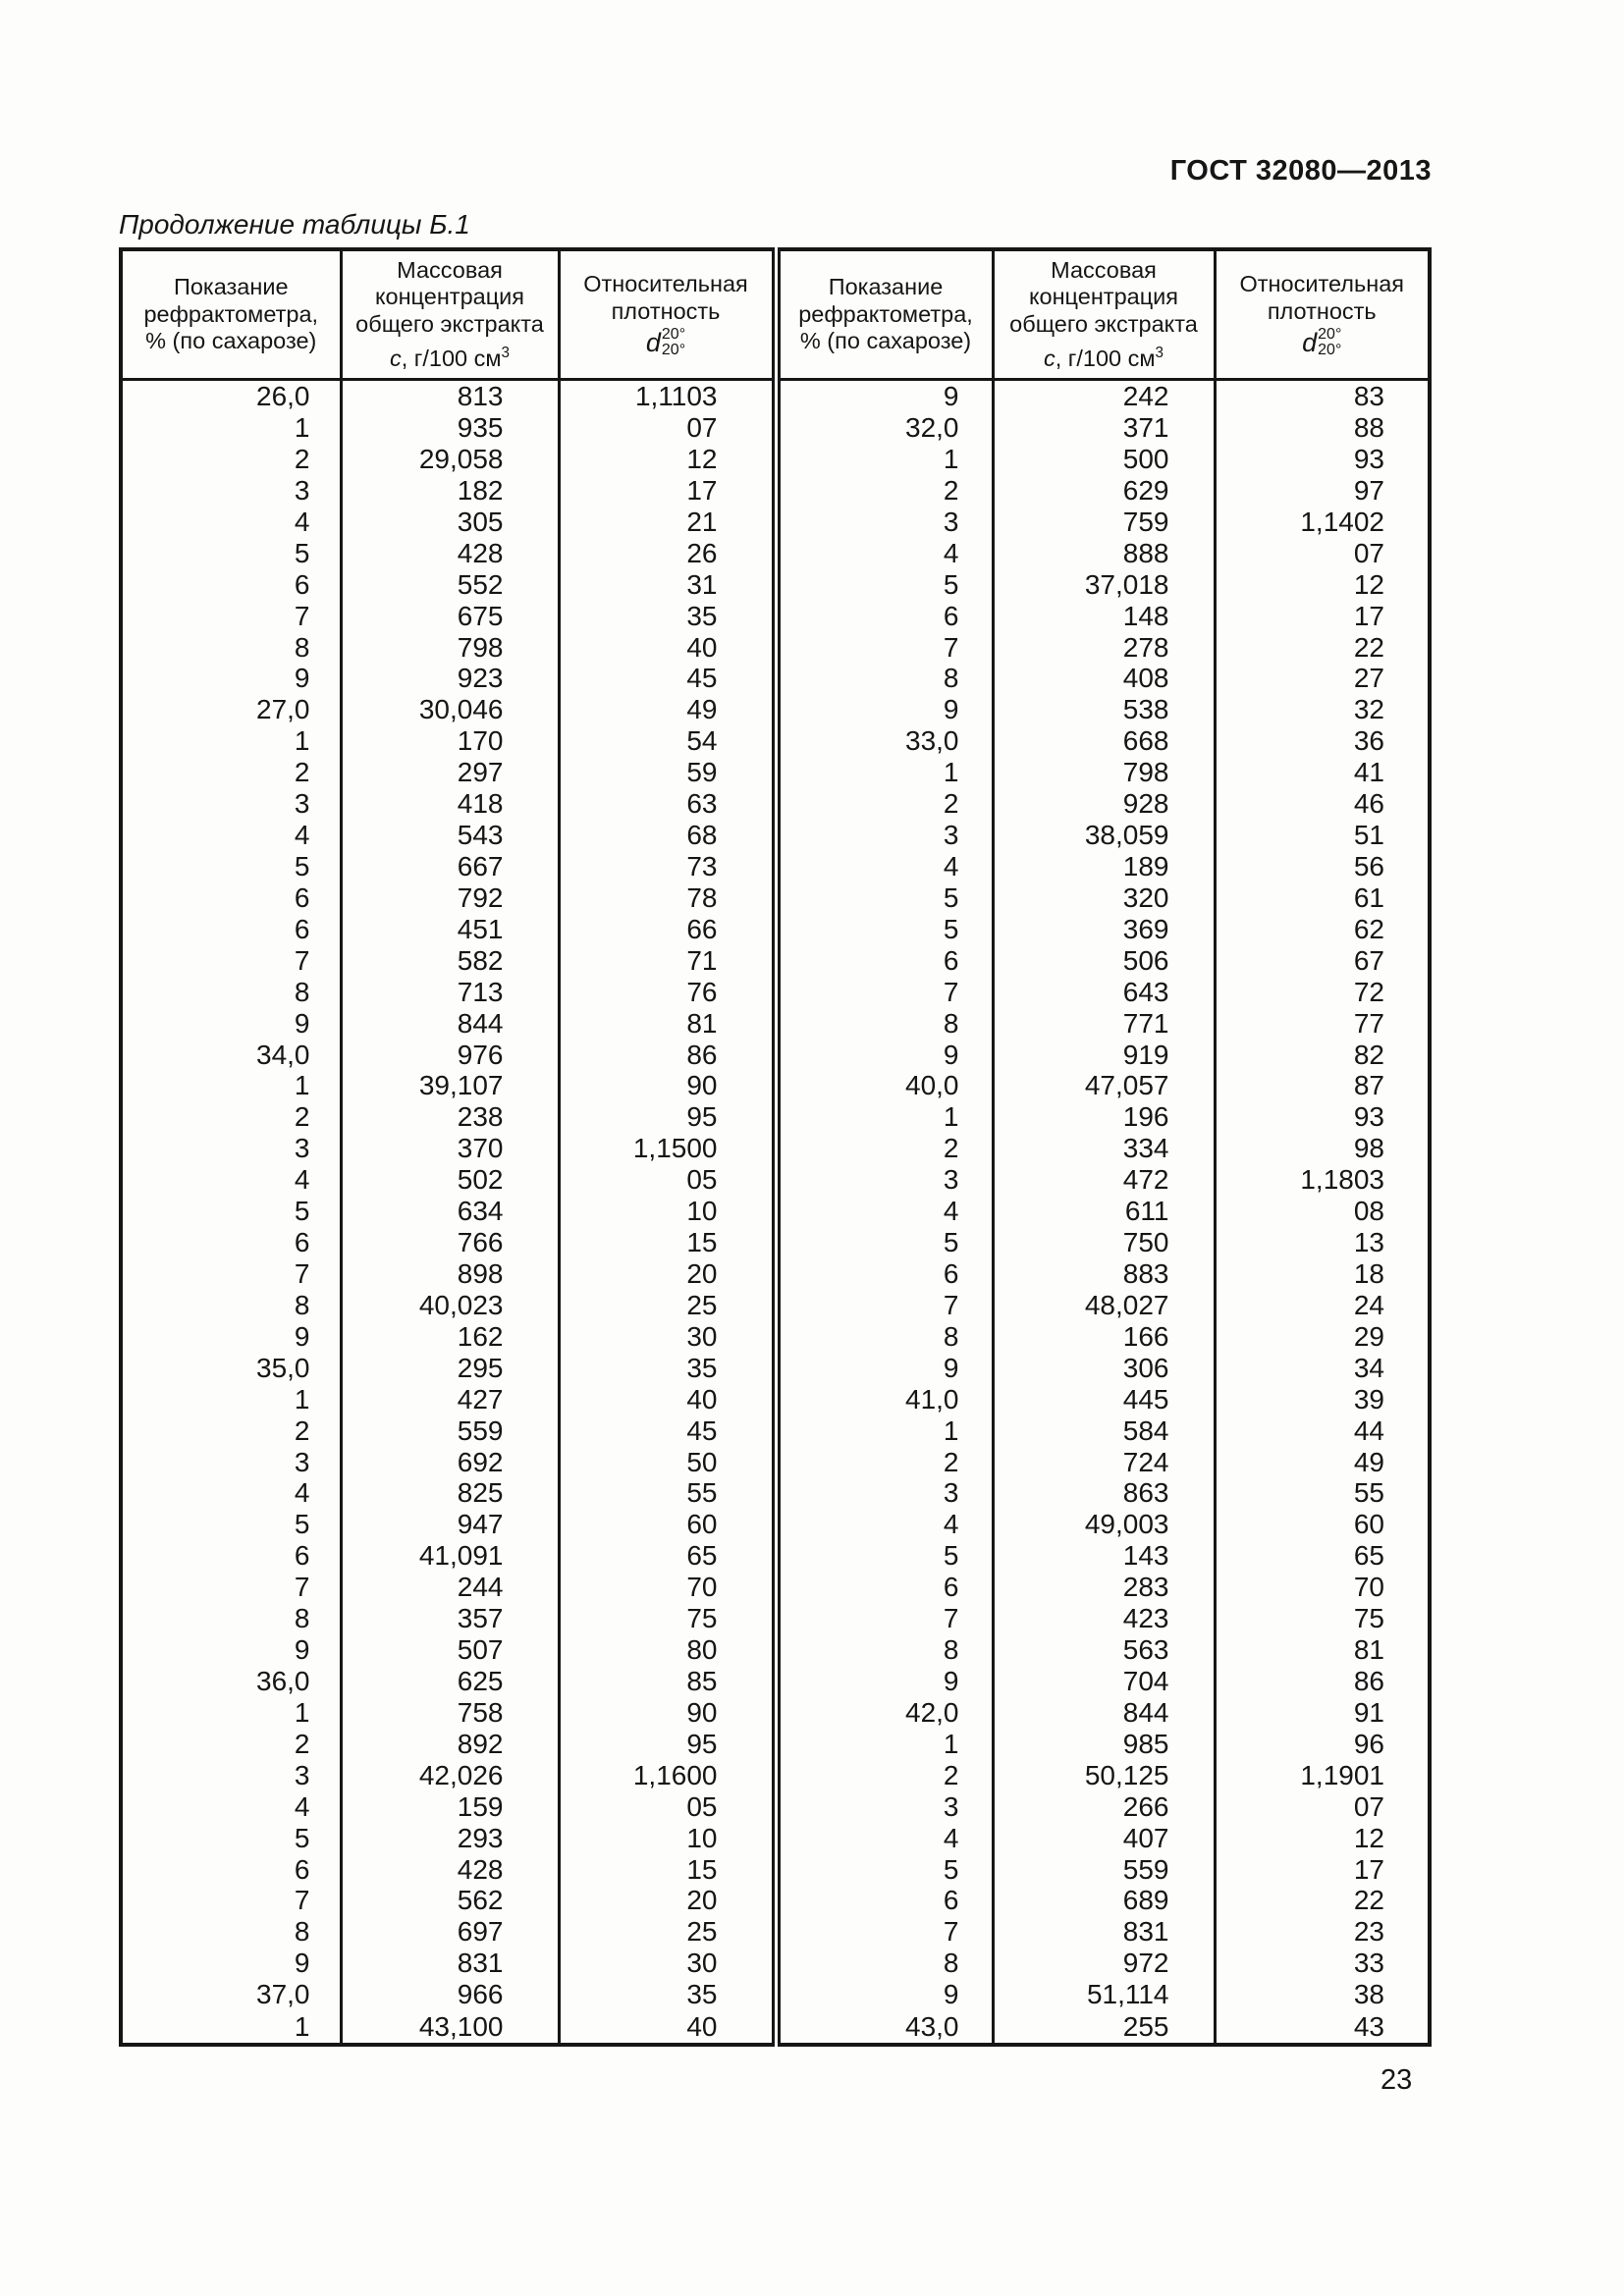 The image size is (1624, 2296). I want to click on table-row: 4 825 55 3 863 55, so click(775, 1493).